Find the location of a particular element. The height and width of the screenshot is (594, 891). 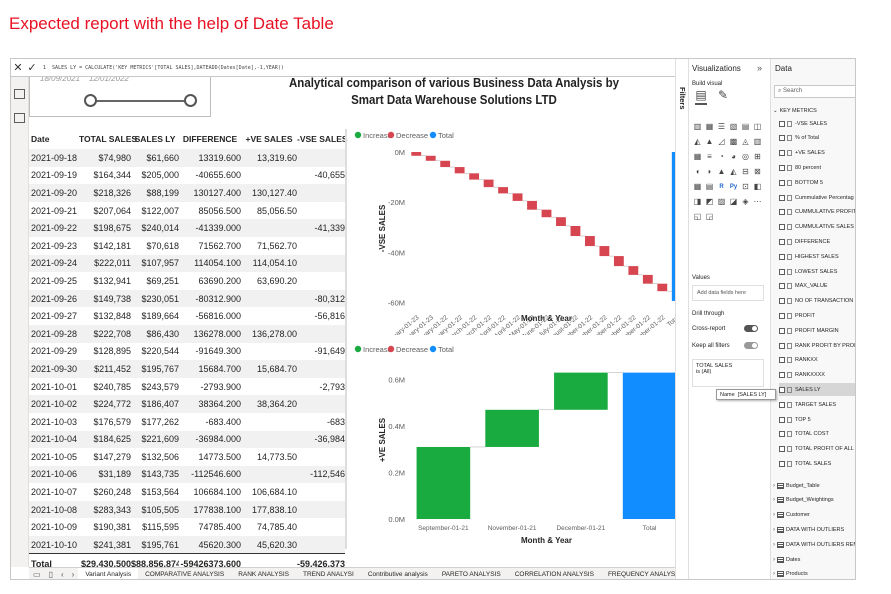

field-item: RANKXX is located at coordinates (817, 360).